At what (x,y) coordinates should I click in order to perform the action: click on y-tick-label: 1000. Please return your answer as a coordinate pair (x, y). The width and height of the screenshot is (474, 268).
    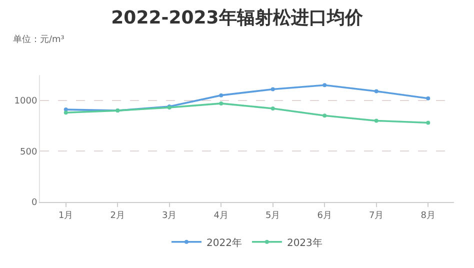
    Looking at the image, I should click on (26, 101).